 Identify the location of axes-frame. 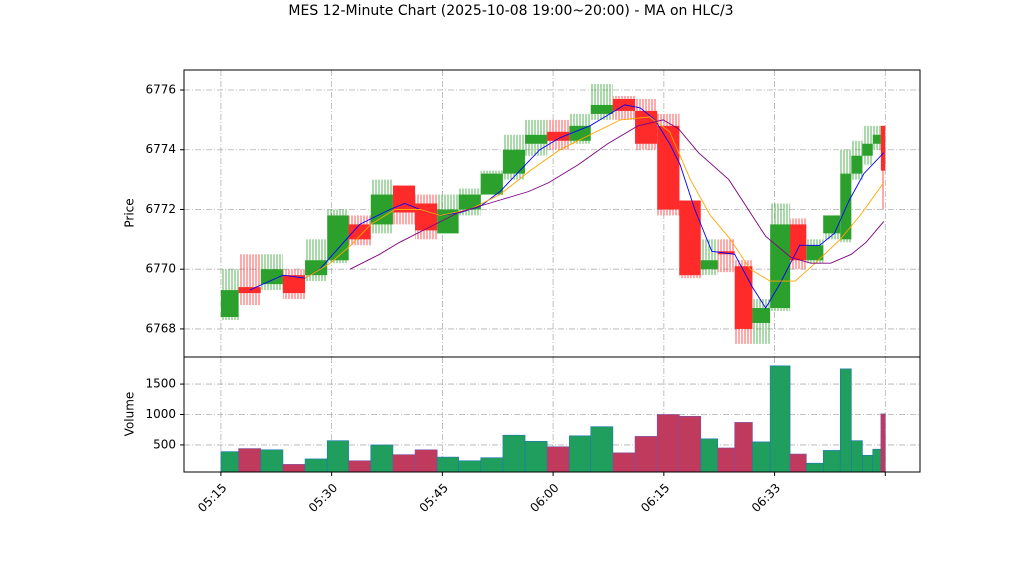
(552, 414).